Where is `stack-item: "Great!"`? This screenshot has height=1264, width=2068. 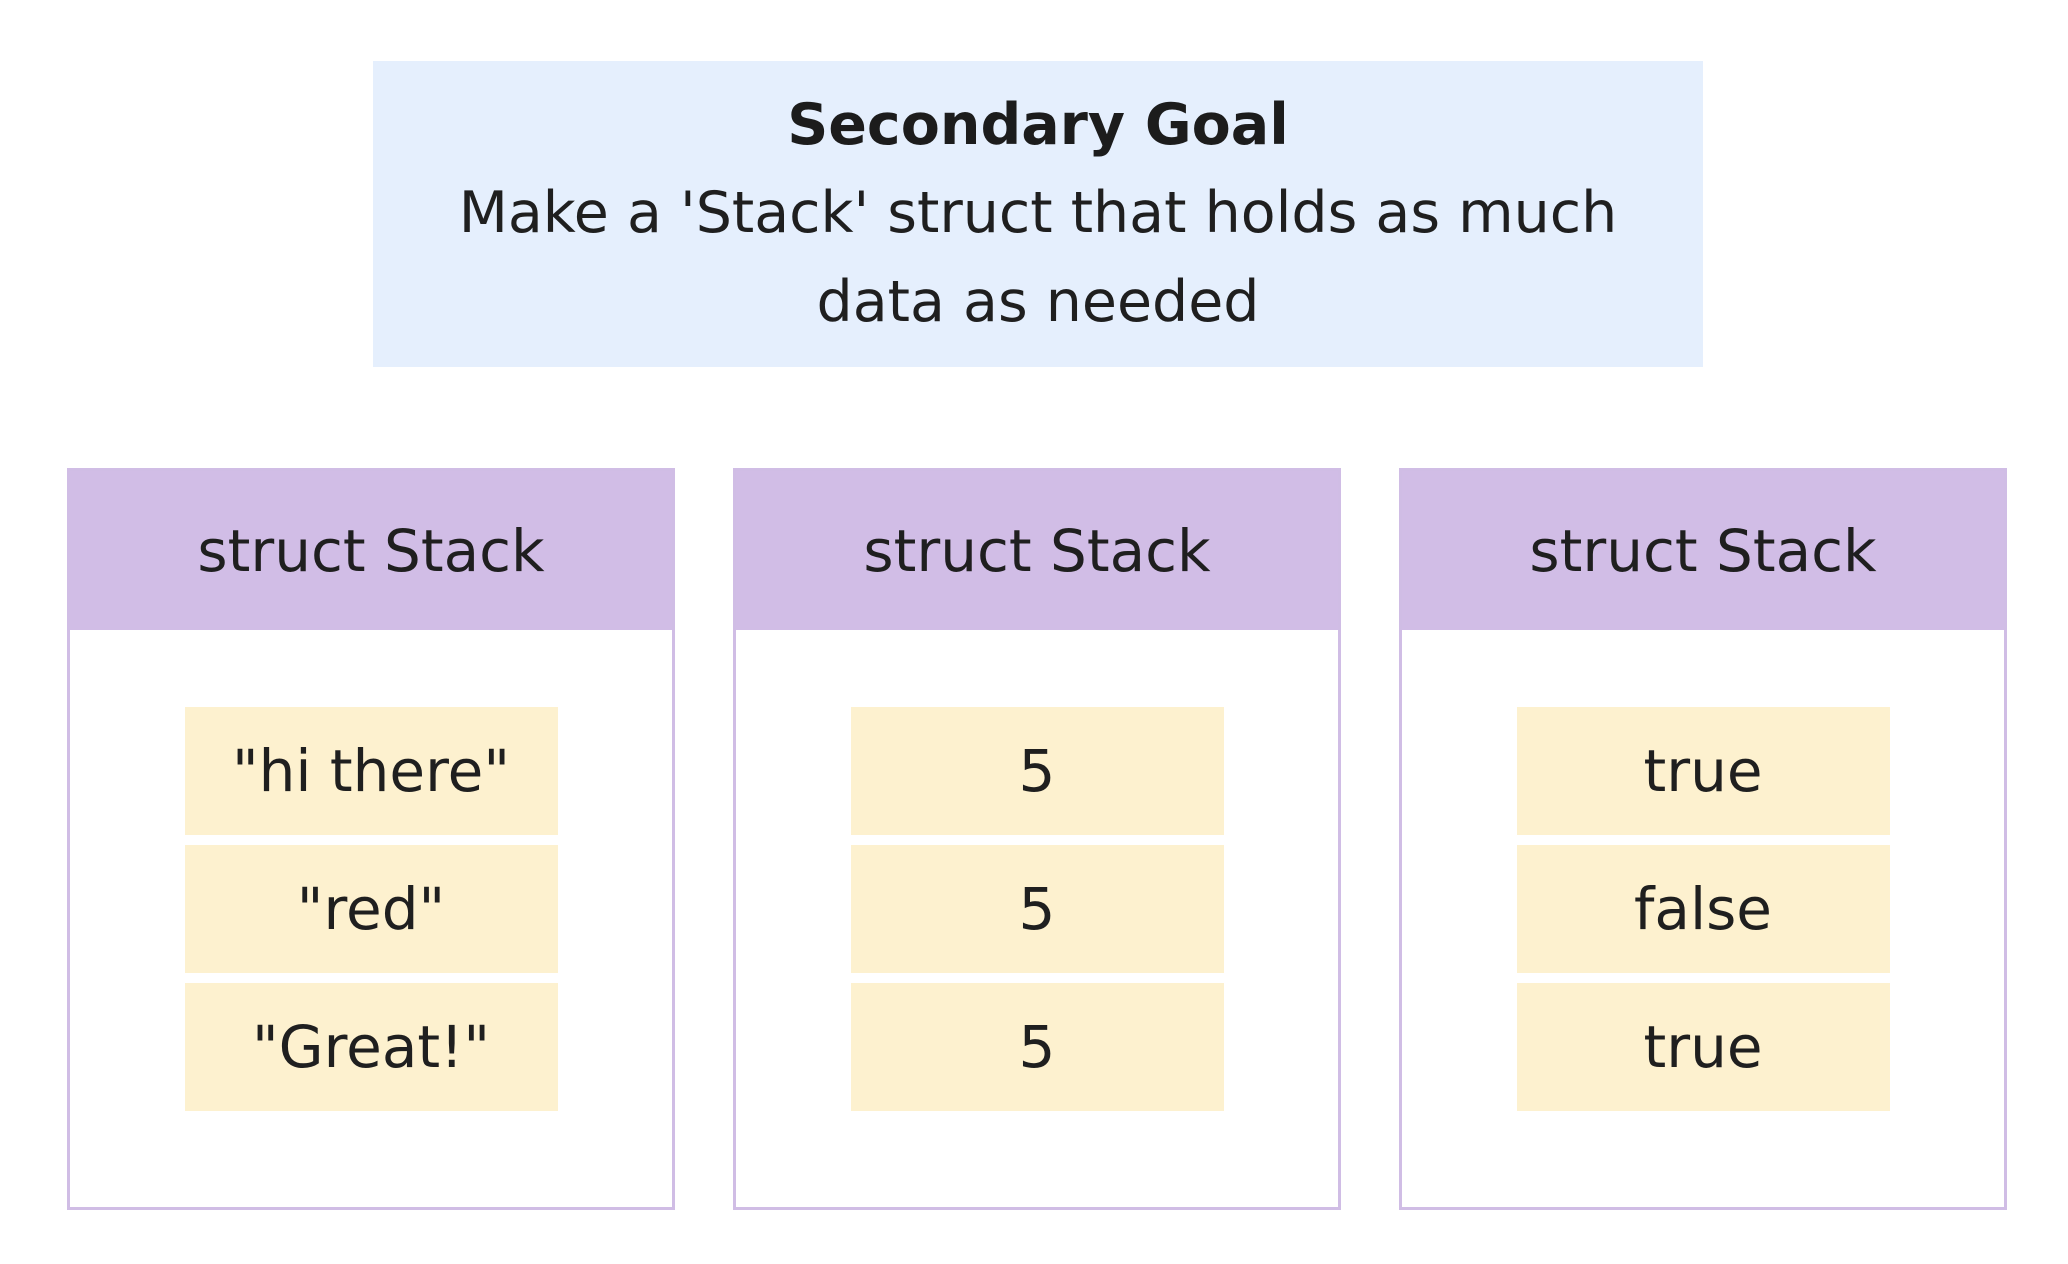
stack-item: "Great!" is located at coordinates (371, 1047).